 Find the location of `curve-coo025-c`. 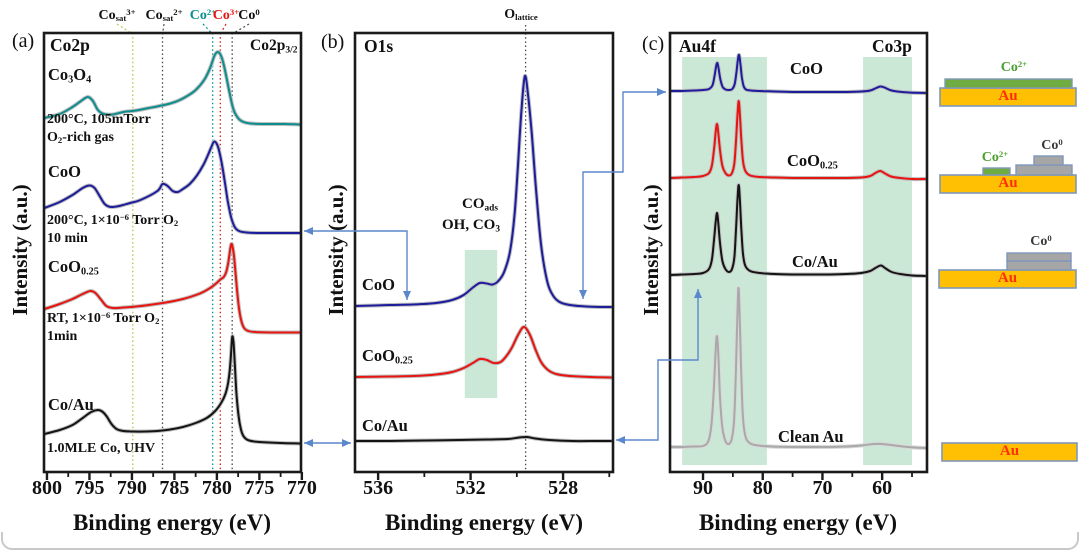

curve-coo025-c is located at coordinates (798, 140).